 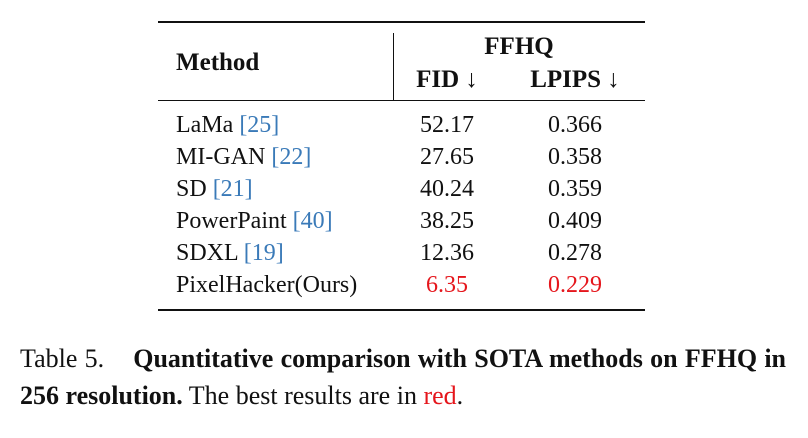 I want to click on fid-value: 6.35, so click(x=447, y=285).